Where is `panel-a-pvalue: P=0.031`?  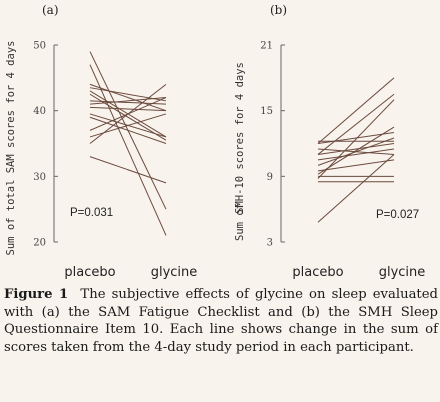 panel-a-pvalue: P=0.031 is located at coordinates (91, 213).